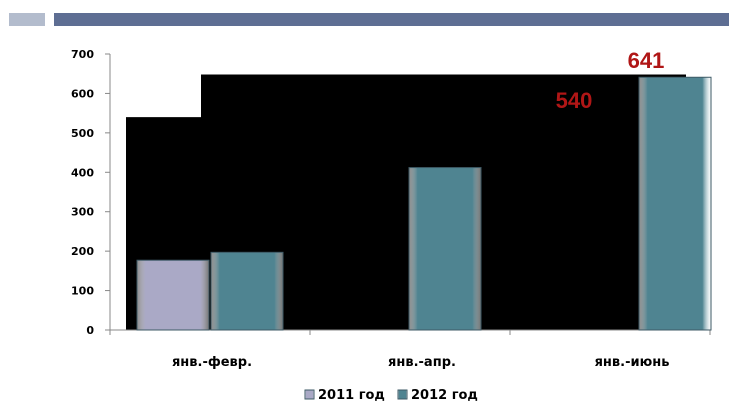 This screenshot has width=735, height=403. Describe the element at coordinates (351, 395) in the screenshot. I see `legend-label-0: 2011 год` at that location.